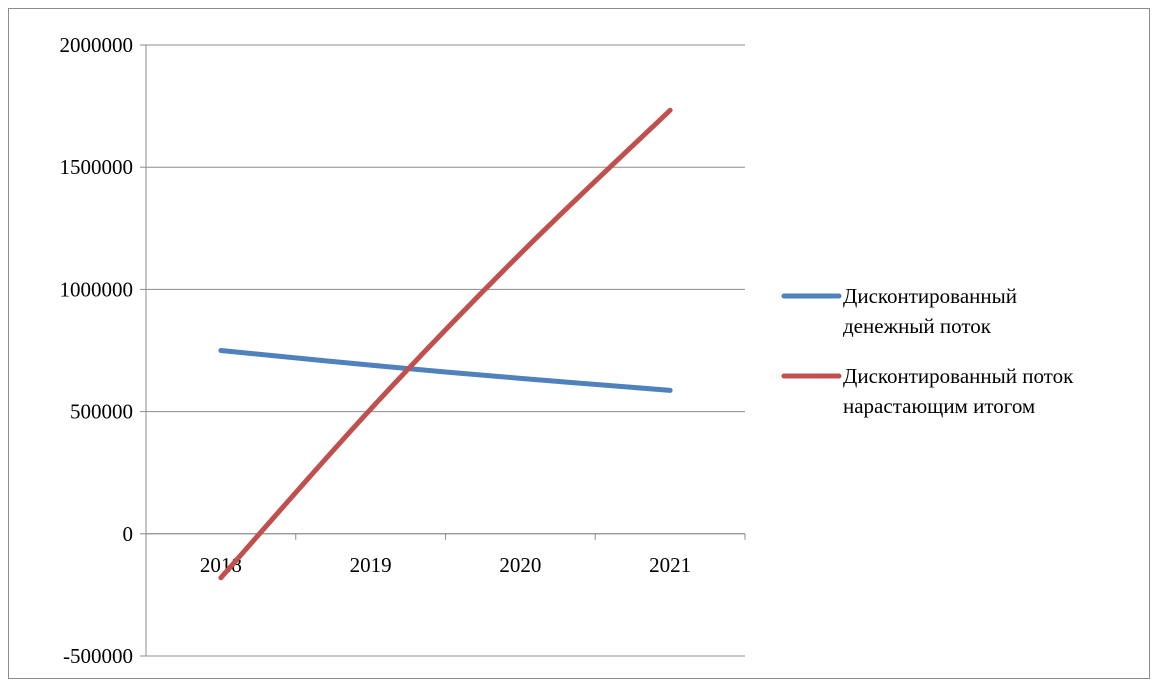 This screenshot has height=680, width=1152. Describe the element at coordinates (97, 350) in the screenshot. I see `y-tick-labels: 2000000 1500000 1000000 500000 0 -500000` at that location.